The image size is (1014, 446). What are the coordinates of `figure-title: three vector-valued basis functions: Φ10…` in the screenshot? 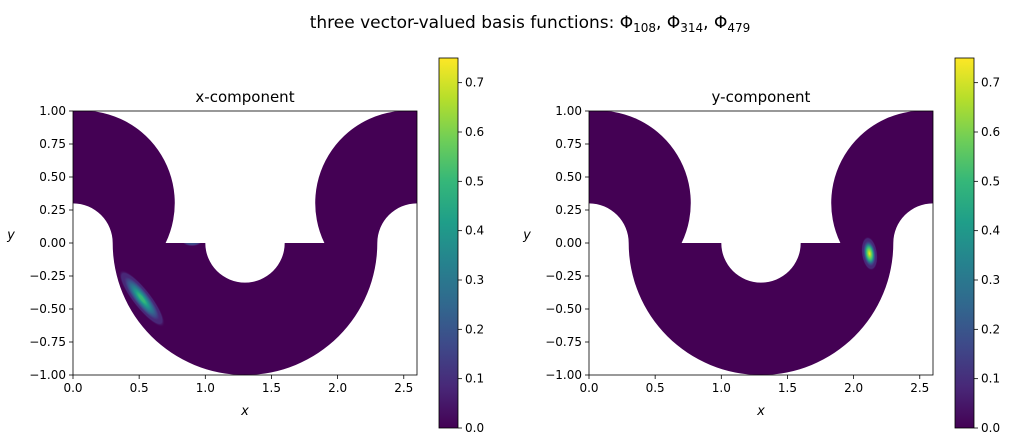 It's located at (530, 24).